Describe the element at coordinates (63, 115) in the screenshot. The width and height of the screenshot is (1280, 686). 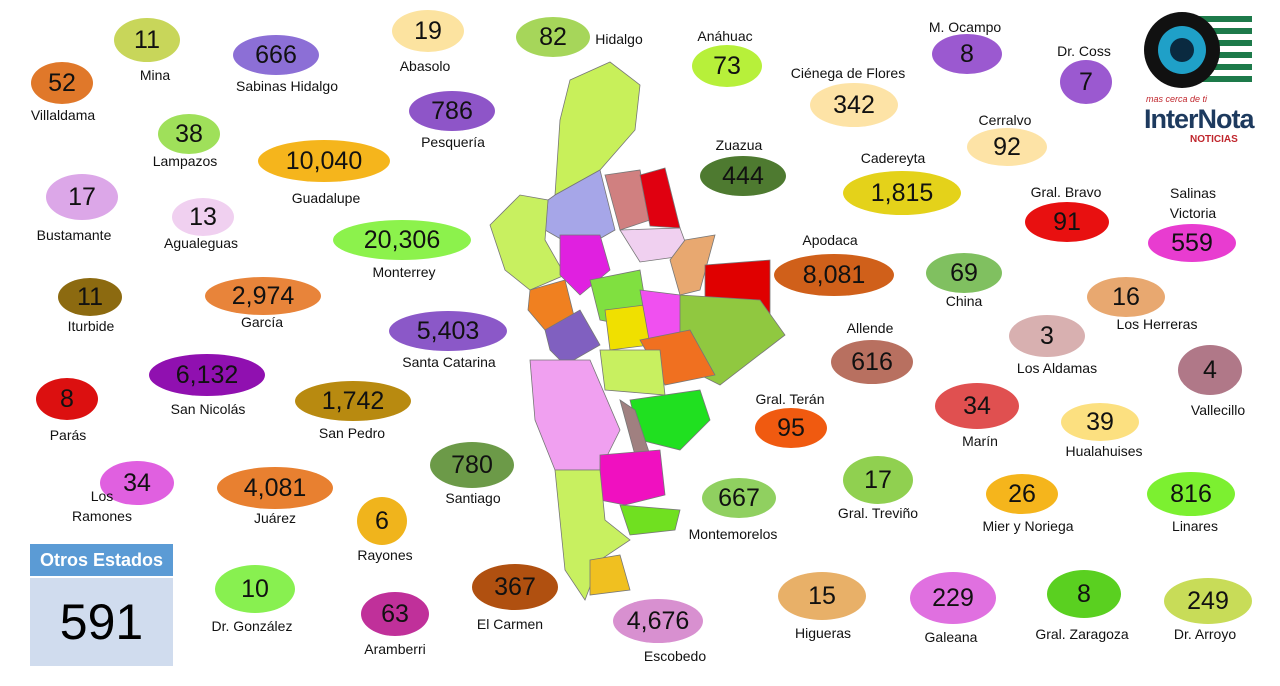
I see `municipality-name: Villaldama` at that location.